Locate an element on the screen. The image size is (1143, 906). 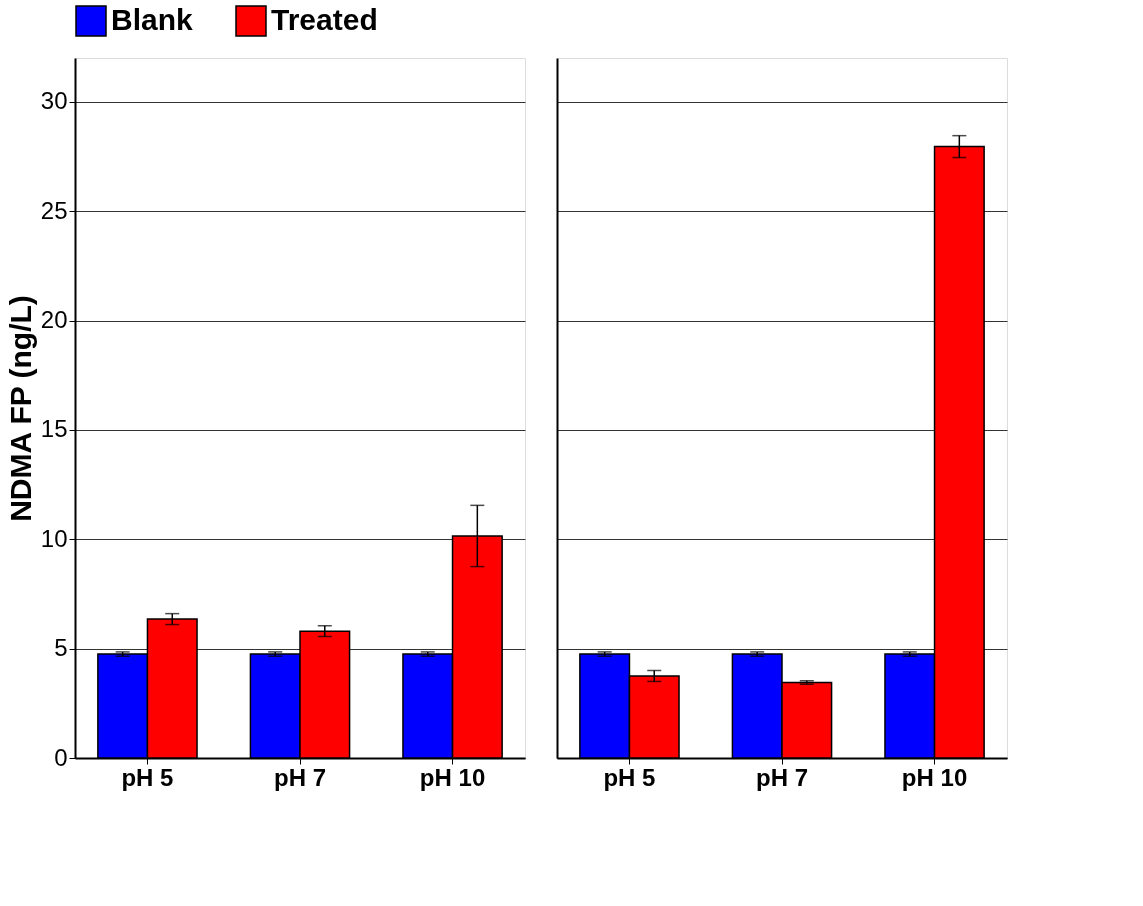
y-axis-title: NDMA FP (ng/L) is located at coordinates (20, 408).